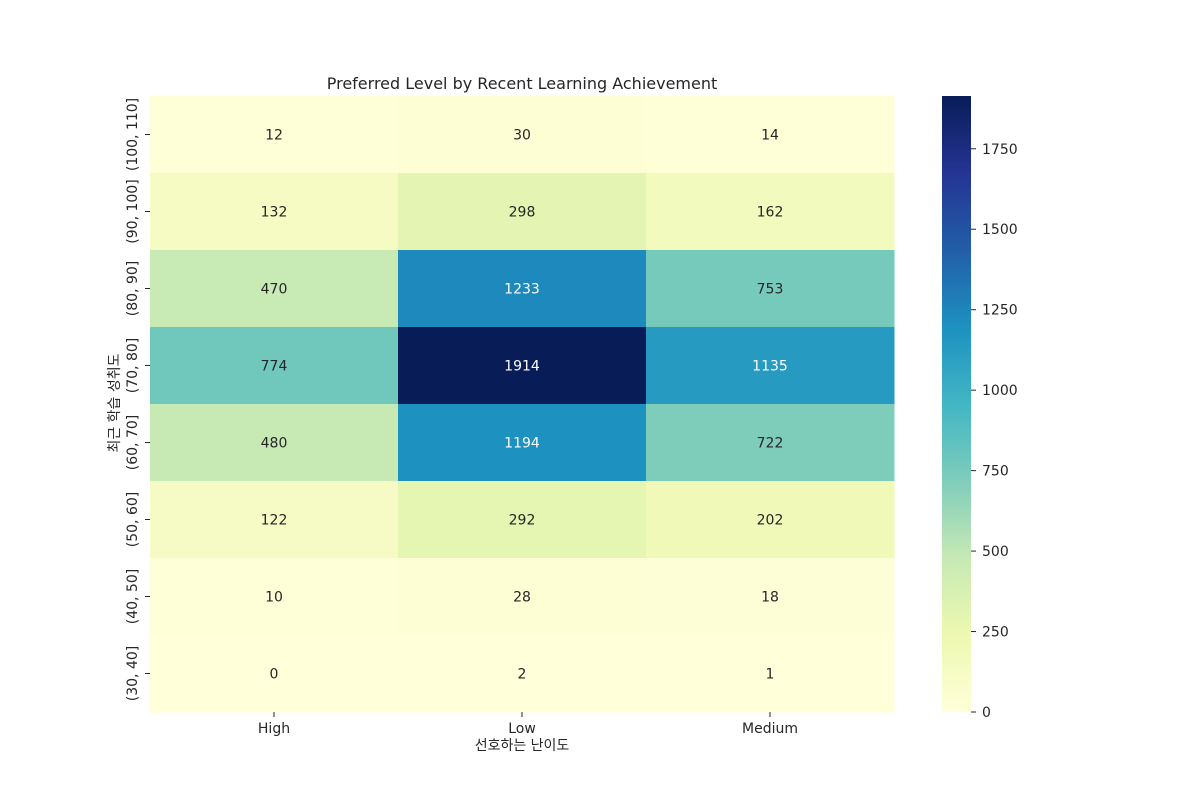 The image size is (1200, 800). Describe the element at coordinates (1000, 391) in the screenshot. I see `colorbar-tick-label: 1000` at that location.